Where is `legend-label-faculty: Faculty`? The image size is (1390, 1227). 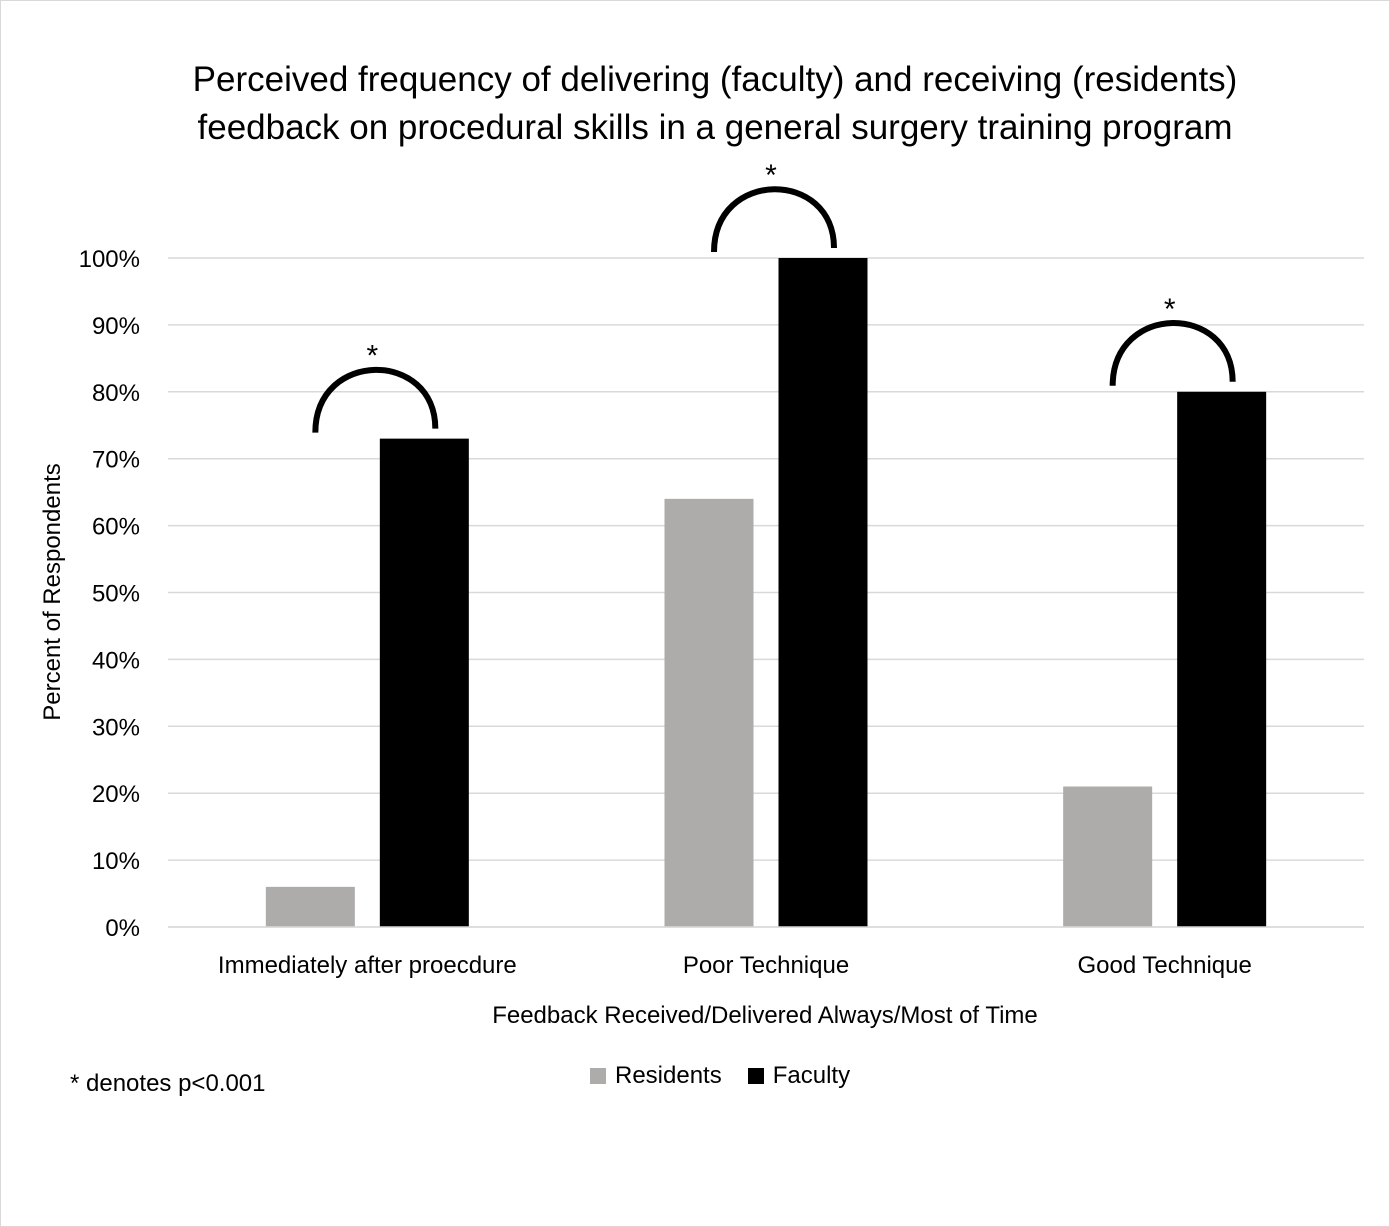
legend-label-faculty: Faculty is located at coordinates (811, 1075).